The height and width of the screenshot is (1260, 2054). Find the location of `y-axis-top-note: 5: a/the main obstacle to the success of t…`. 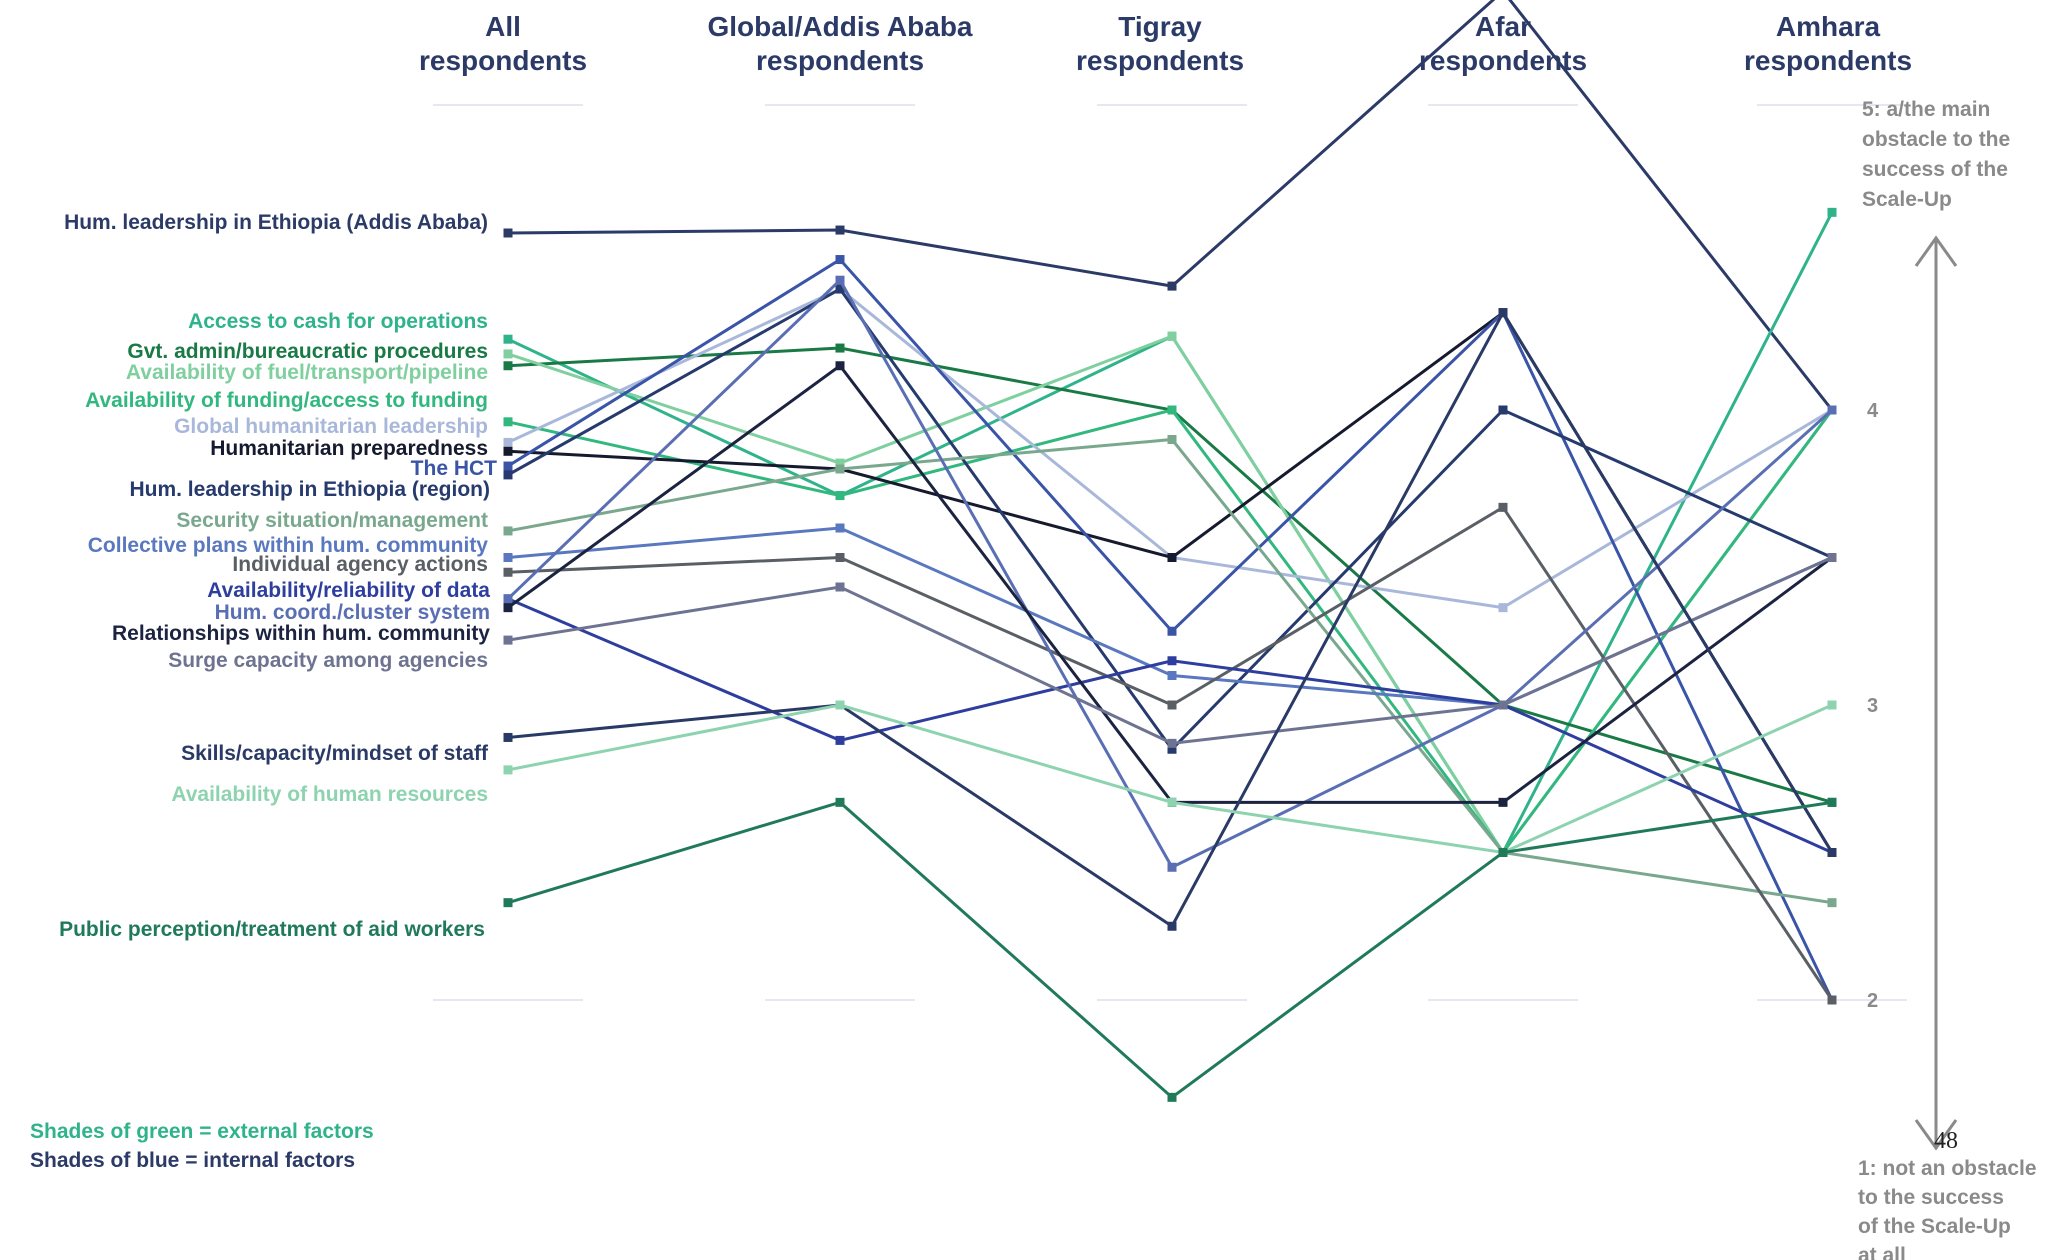

y-axis-top-note: 5: a/the main obstacle to the success of t… is located at coordinates (1936, 154).